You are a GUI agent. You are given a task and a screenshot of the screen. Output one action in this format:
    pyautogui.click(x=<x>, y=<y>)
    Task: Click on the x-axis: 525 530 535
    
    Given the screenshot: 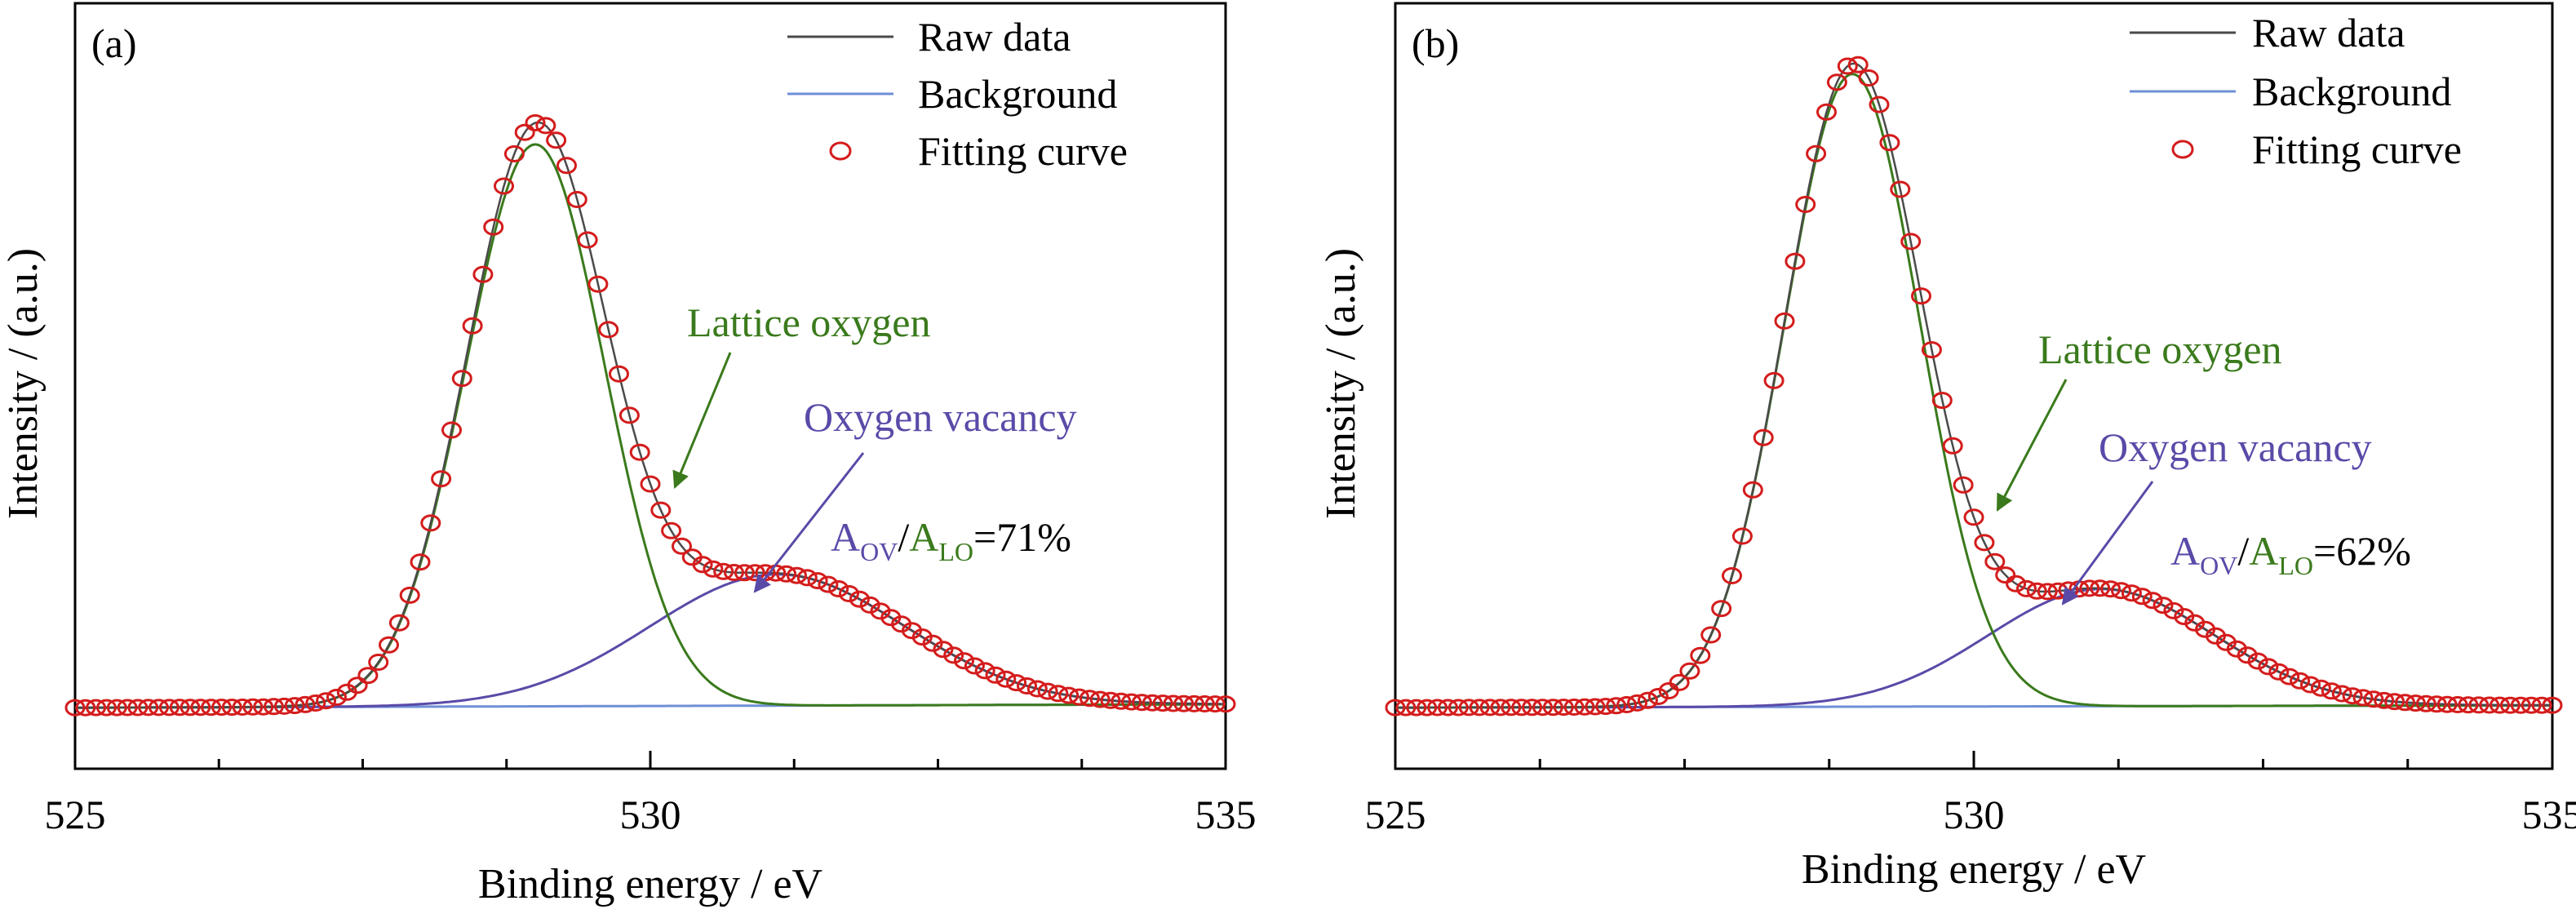 What is the action you would take?
    pyautogui.click(x=1970, y=794)
    